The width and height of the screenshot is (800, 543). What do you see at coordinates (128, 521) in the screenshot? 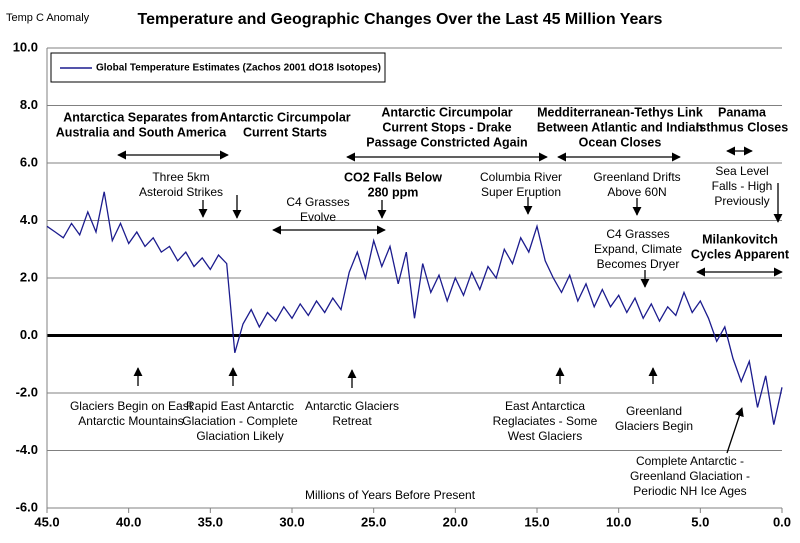
I see `x-tick-label: 40.0` at bounding box center [128, 521].